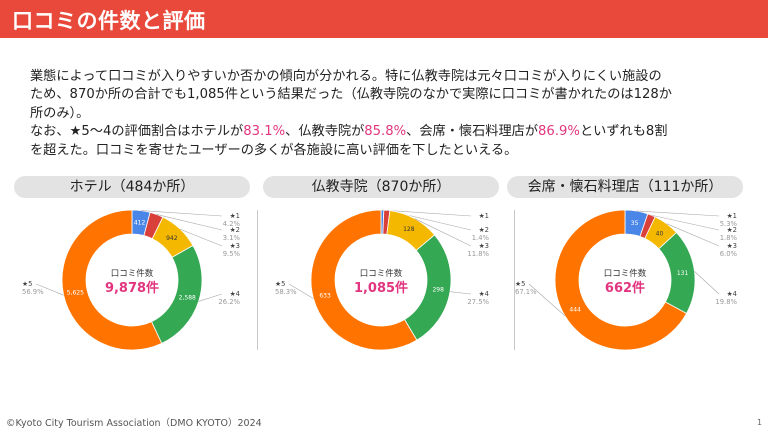 The width and height of the screenshot is (768, 432). Describe the element at coordinates (575, 310) in the screenshot. I see `slice-value-label: 444` at that location.